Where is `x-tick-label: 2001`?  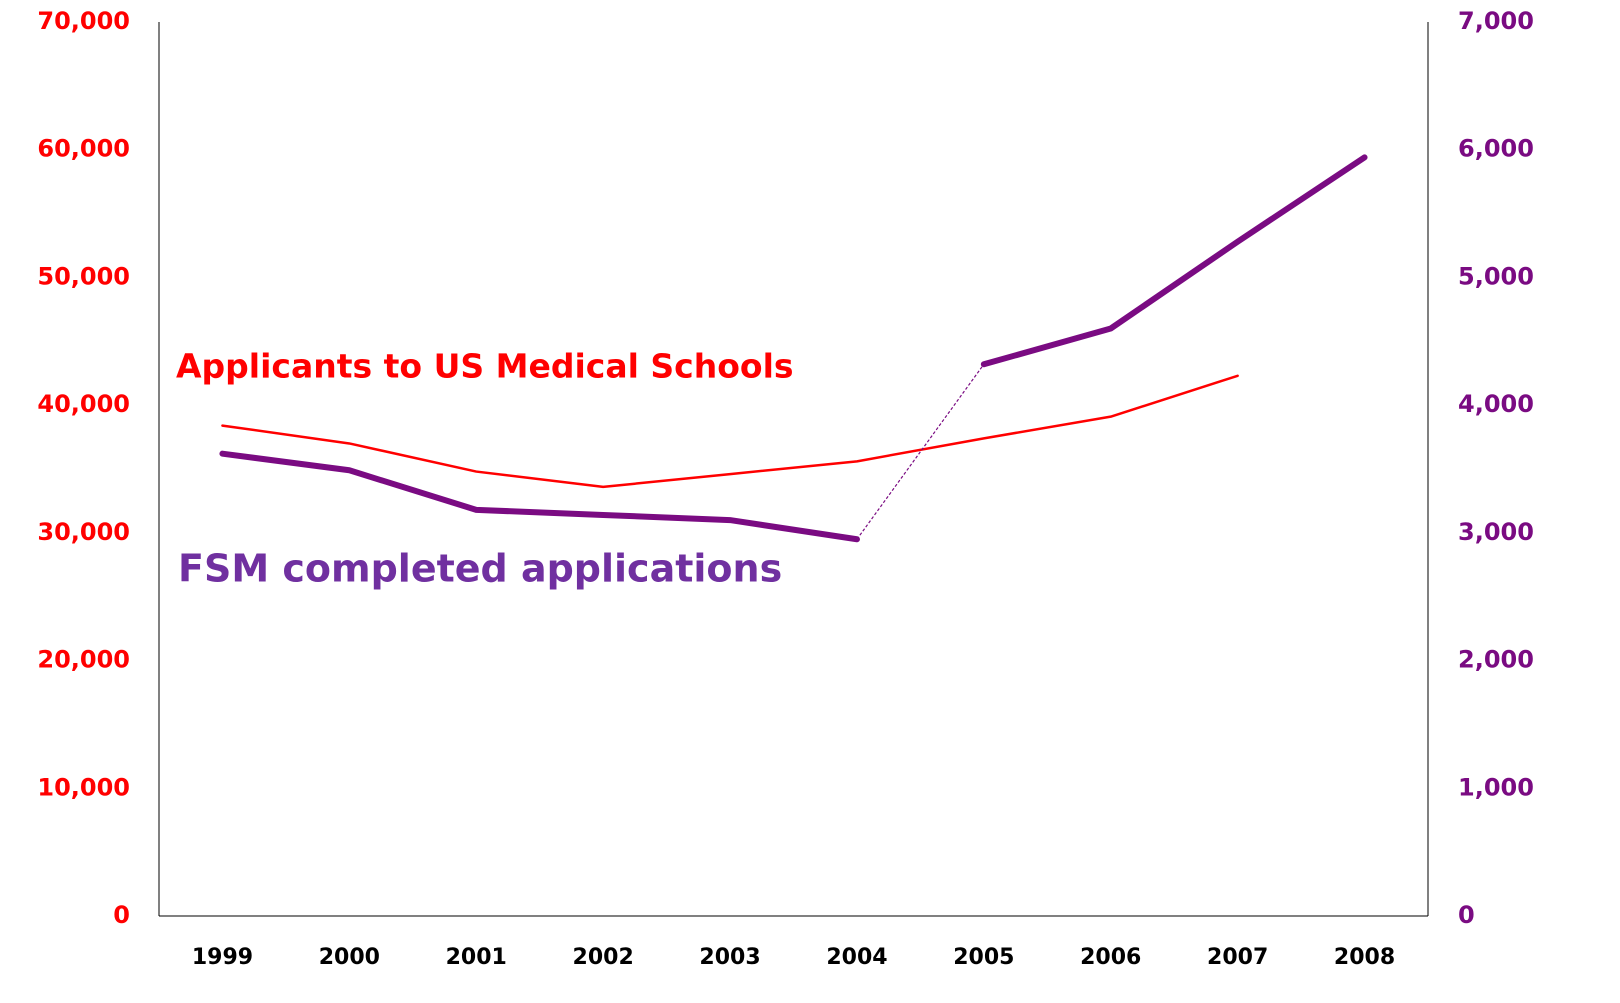 x-tick-label: 2001 is located at coordinates (476, 957).